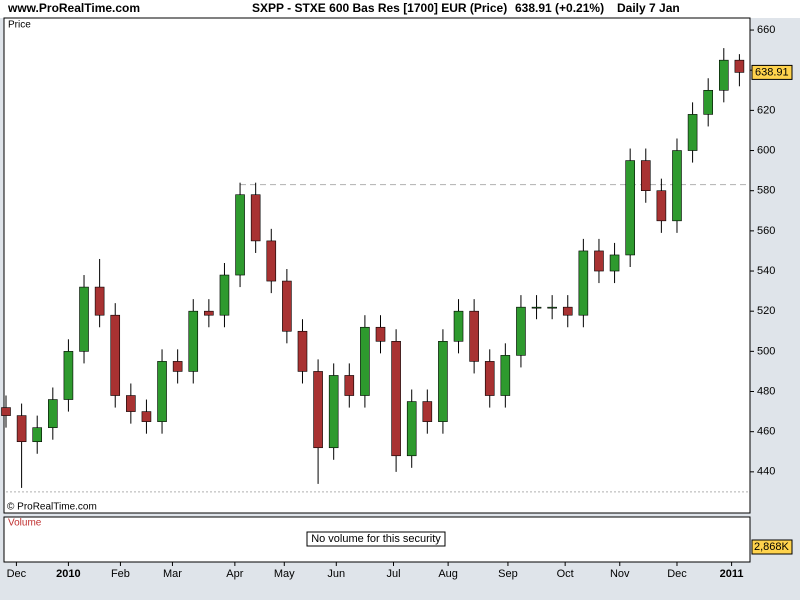  I want to click on last-price-label: 638.91, so click(772, 72).